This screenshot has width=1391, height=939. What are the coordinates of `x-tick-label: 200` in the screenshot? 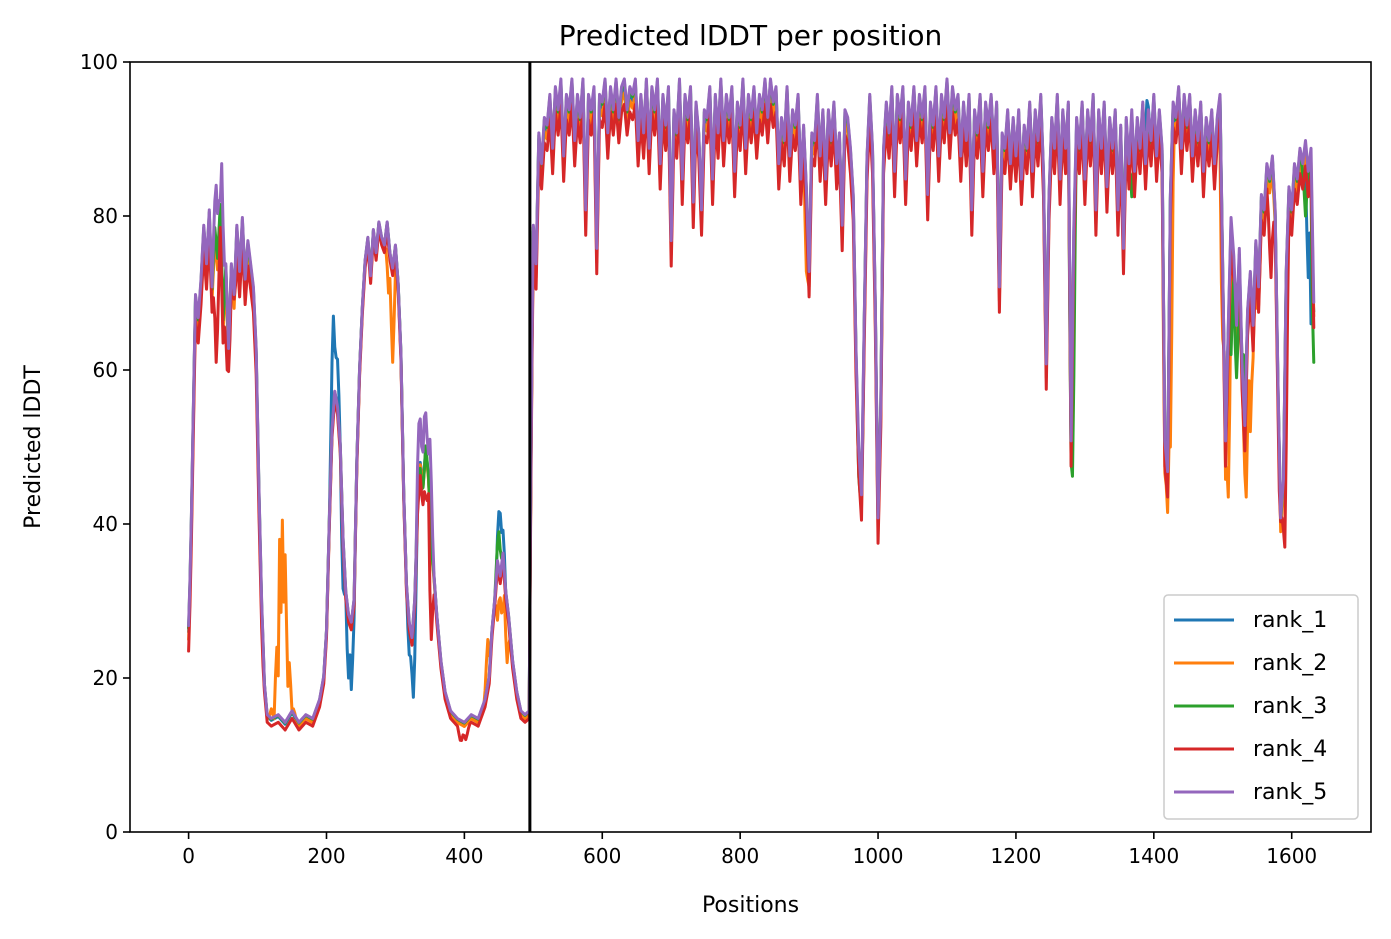 It's located at (326, 856).